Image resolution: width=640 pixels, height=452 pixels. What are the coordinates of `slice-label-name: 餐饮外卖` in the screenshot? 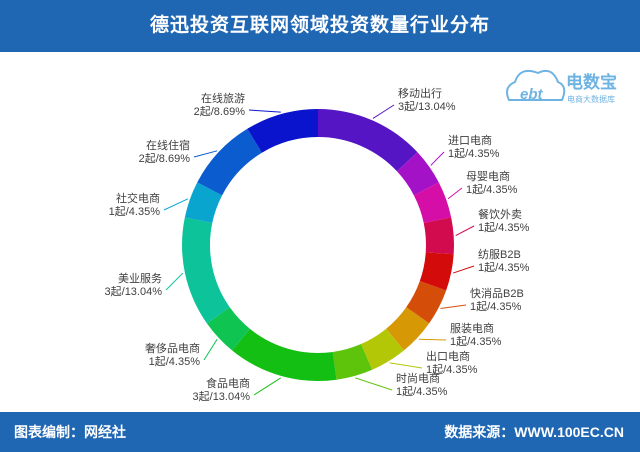 It's located at (500, 214).